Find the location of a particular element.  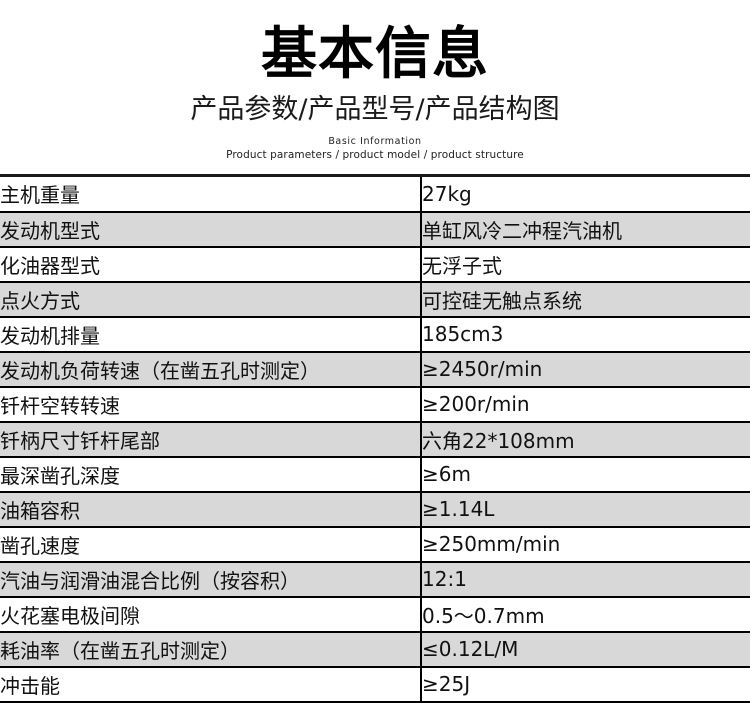

spec-label-cell: 化油器型式 is located at coordinates (211, 264).